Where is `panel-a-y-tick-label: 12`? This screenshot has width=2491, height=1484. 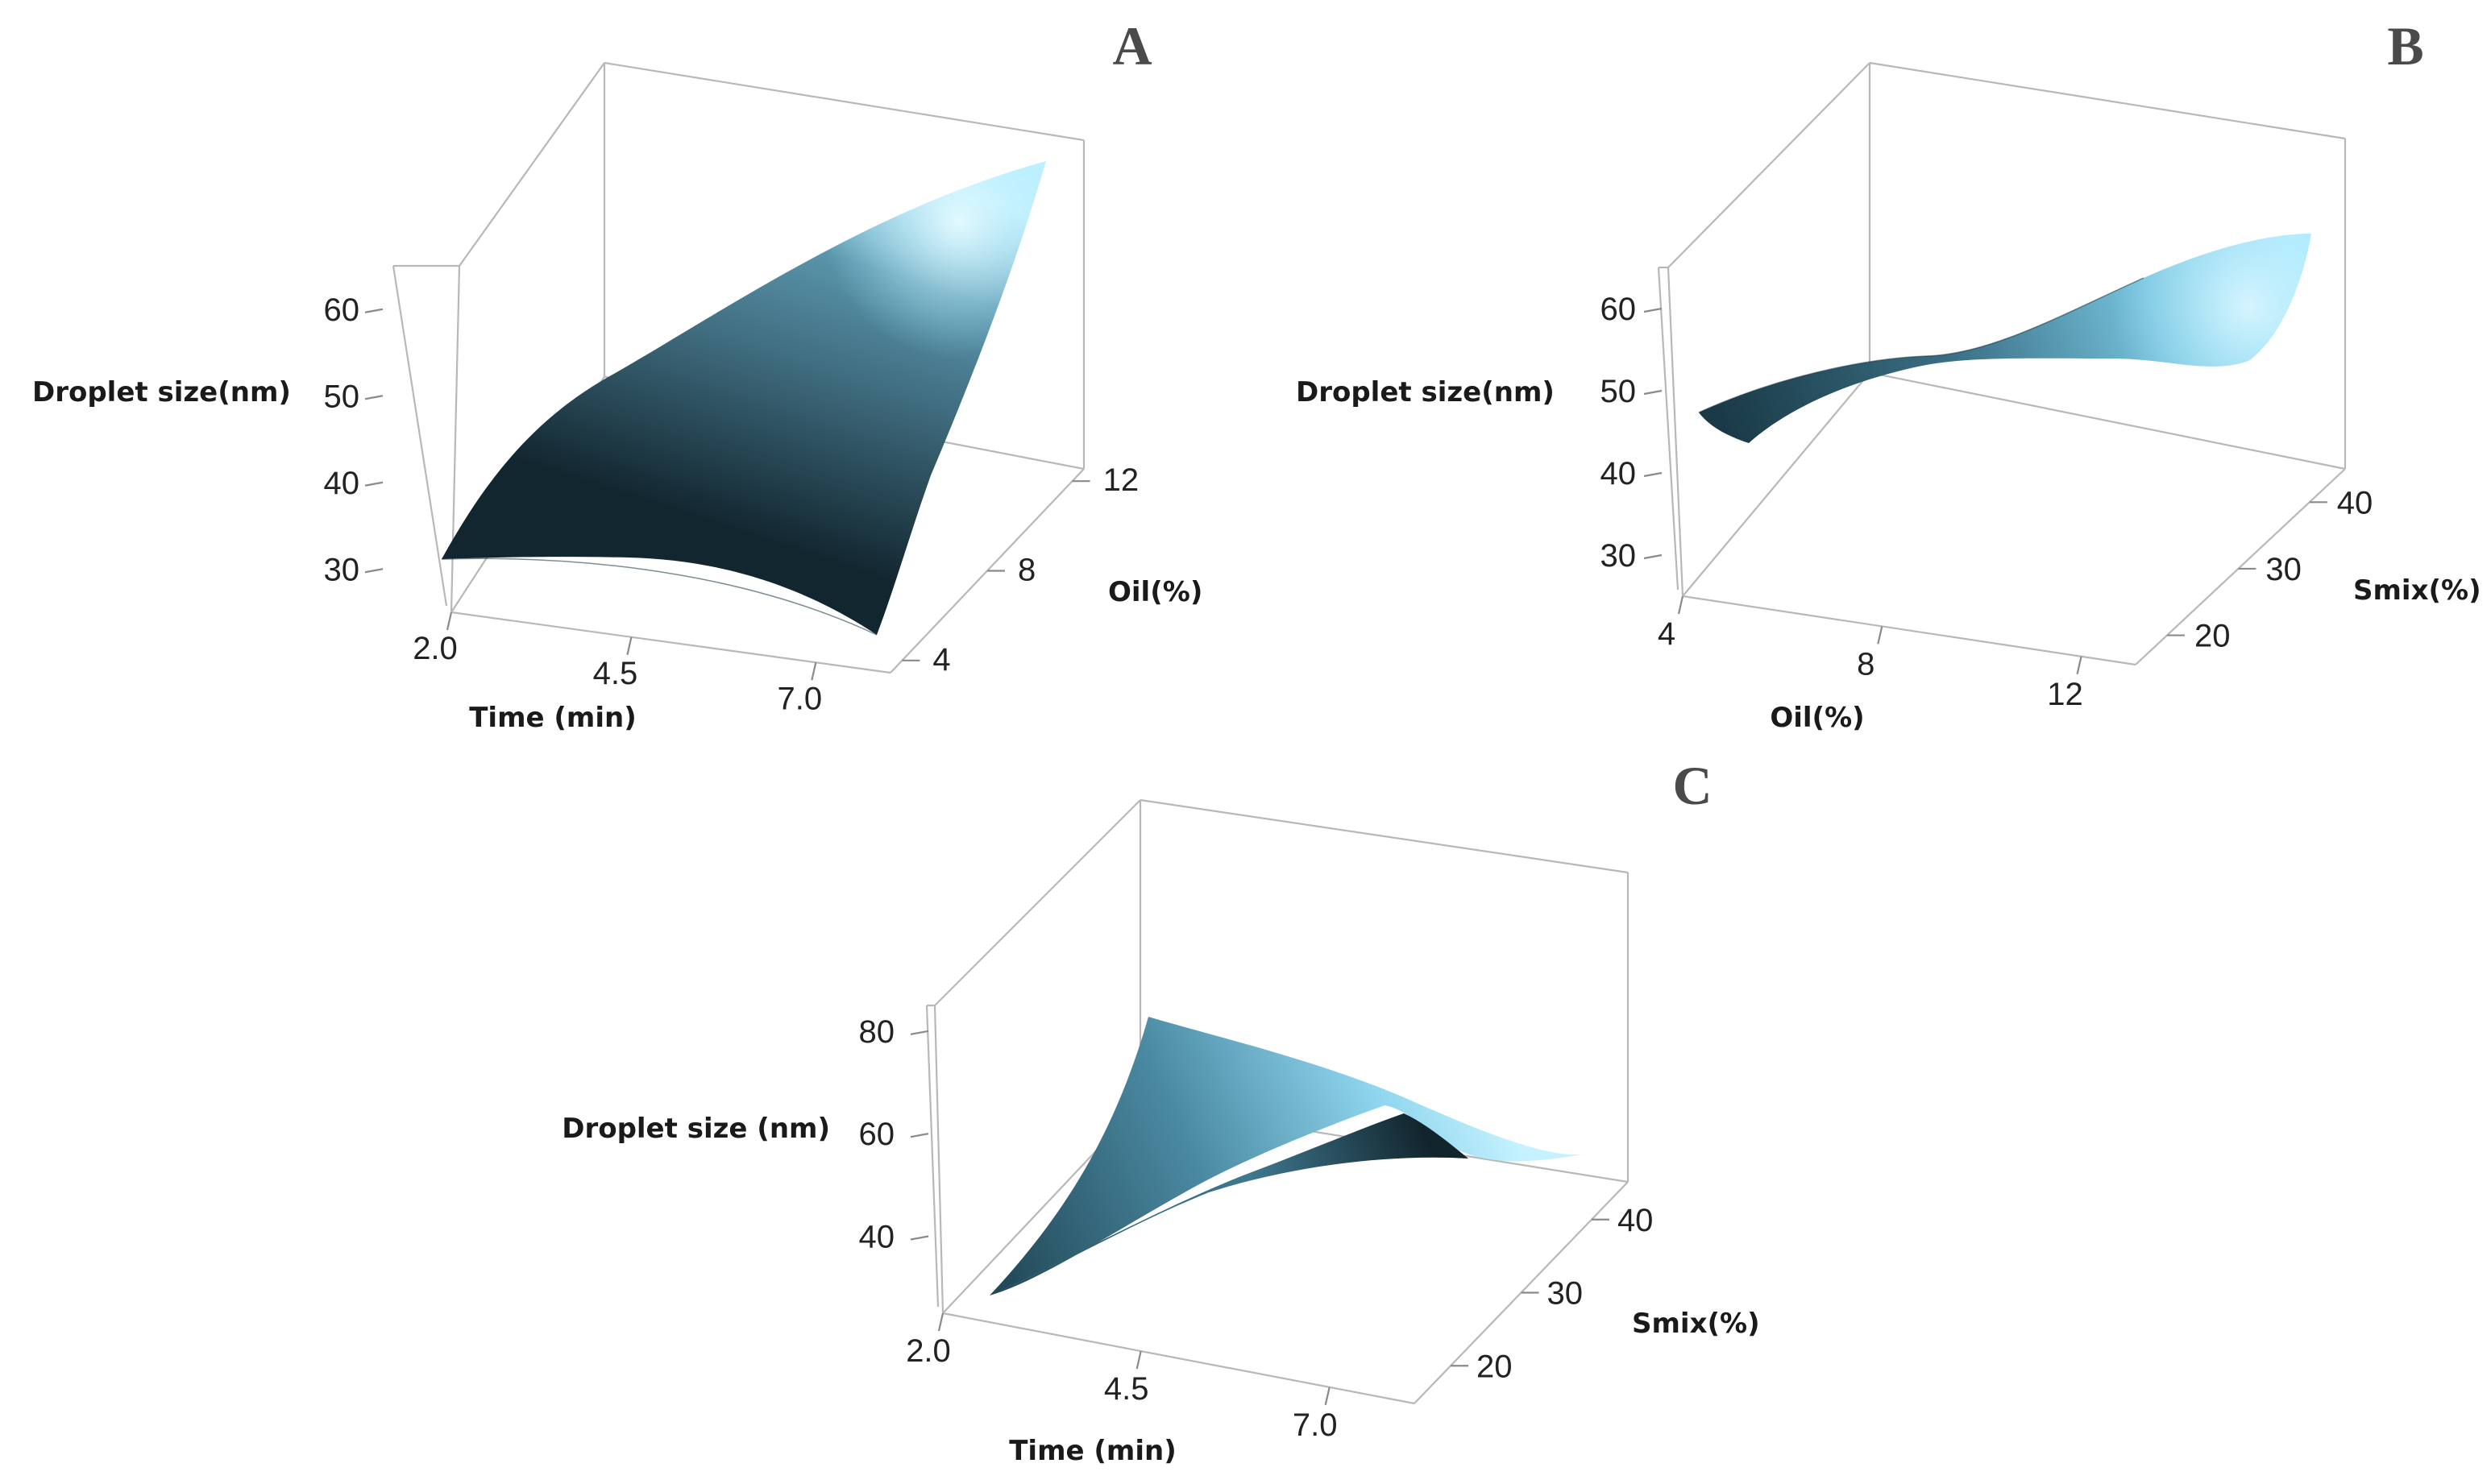
panel-a-y-tick-label: 12 is located at coordinates (1121, 480).